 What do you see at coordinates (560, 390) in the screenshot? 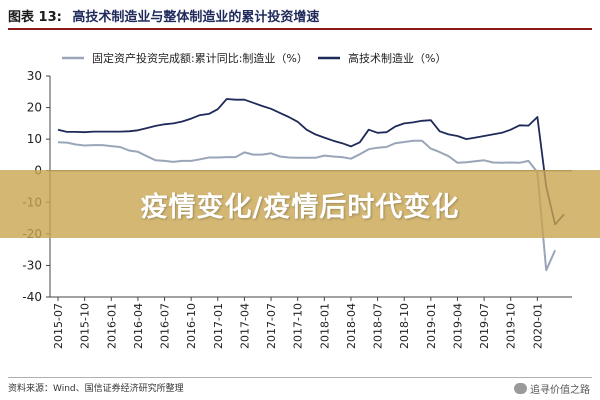
I see `watermark-text: 追寻价值之路` at bounding box center [560, 390].